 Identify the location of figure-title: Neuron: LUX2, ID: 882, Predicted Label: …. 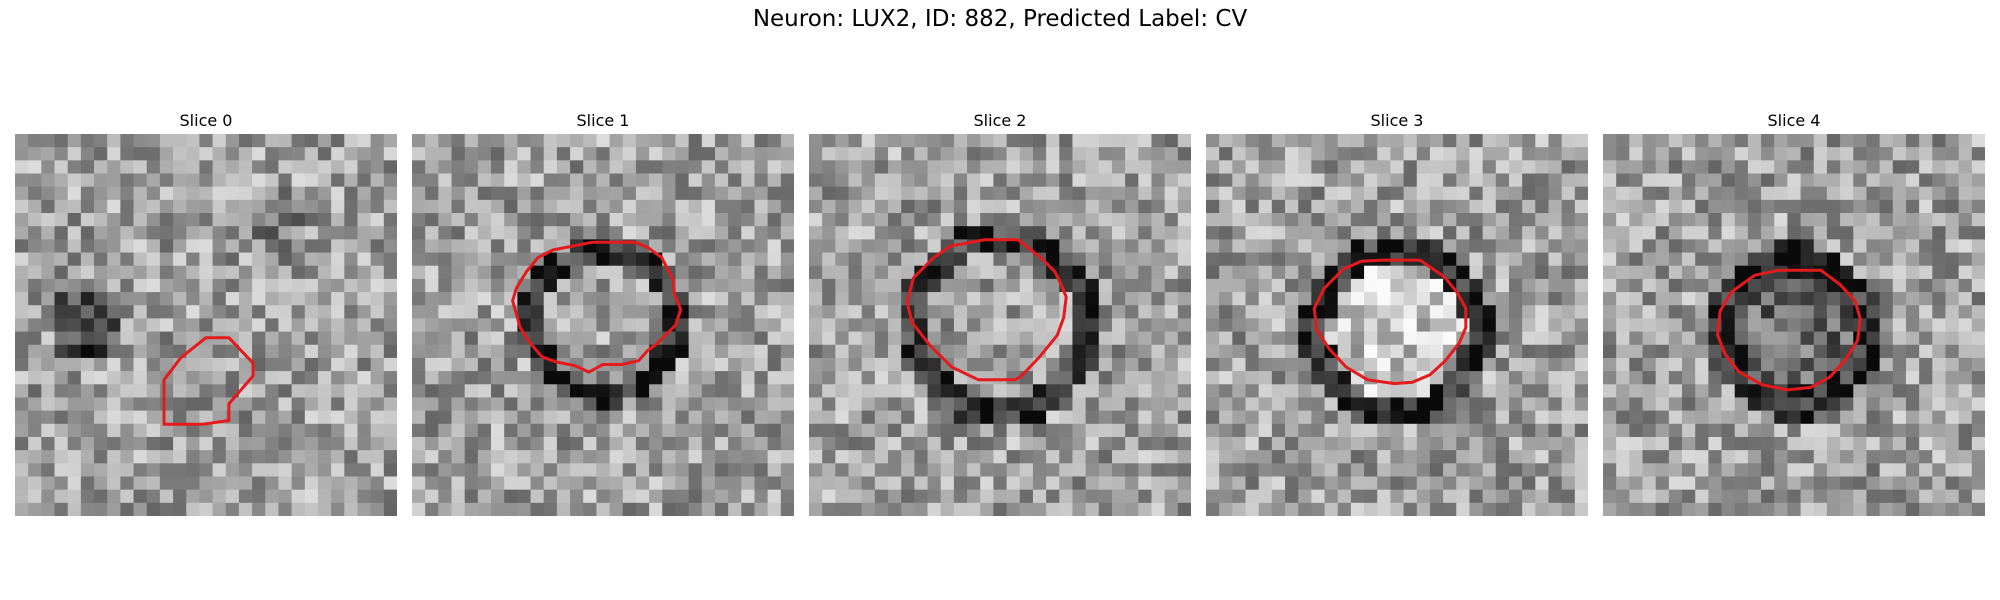
(1000, 19).